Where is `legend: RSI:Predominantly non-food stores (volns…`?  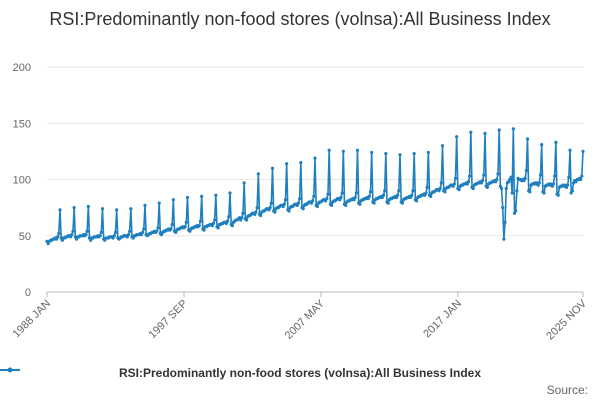
legend: RSI:Predominantly non-food stores (volns… is located at coordinates (300, 373).